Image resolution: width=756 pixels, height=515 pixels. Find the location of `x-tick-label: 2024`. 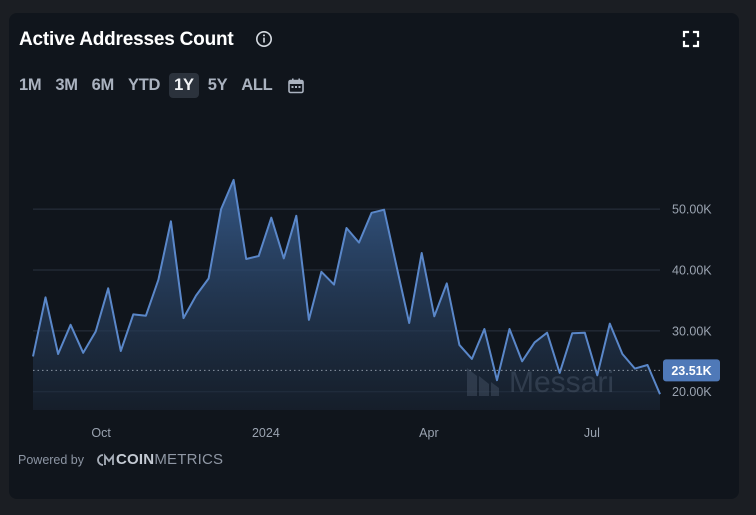

x-tick-label: 2024 is located at coordinates (266, 433).